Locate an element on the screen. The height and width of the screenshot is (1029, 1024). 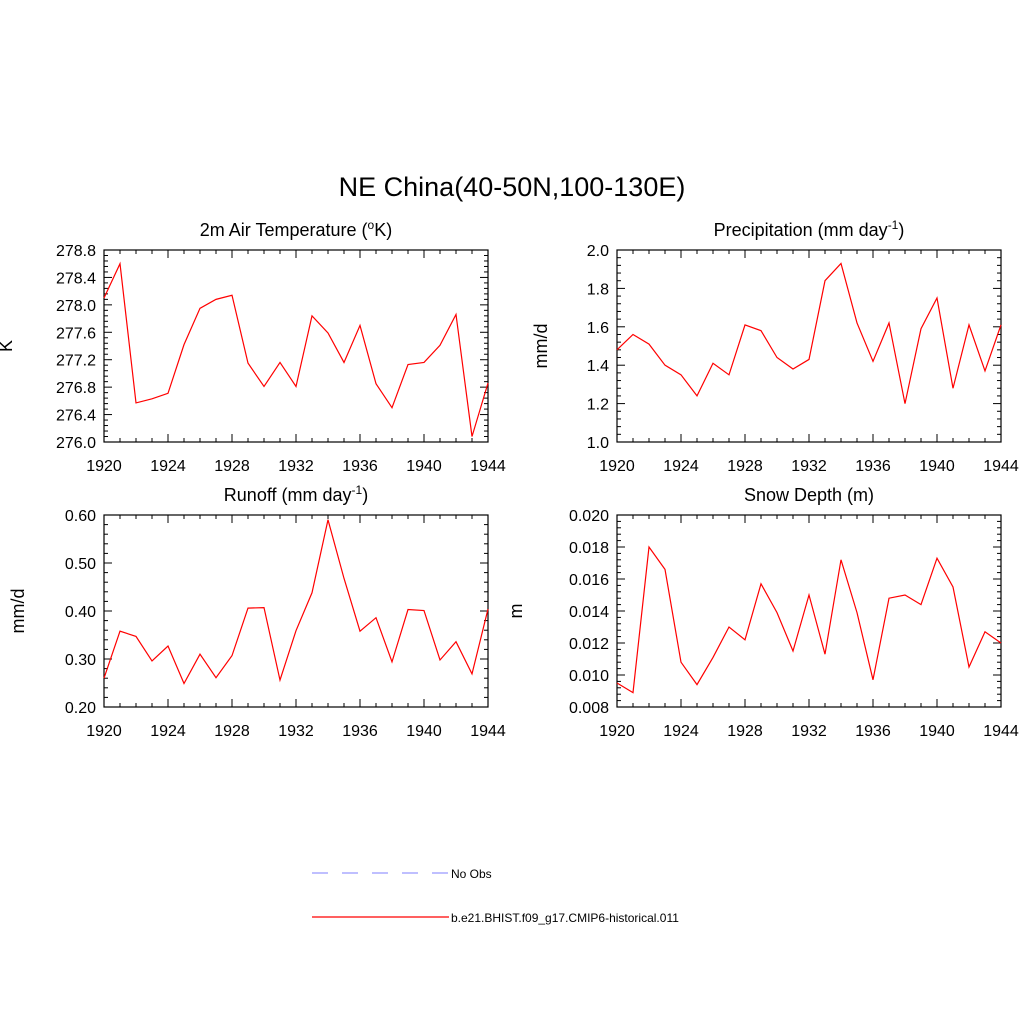
y-tick-label: 0.010 is located at coordinates (589, 676).